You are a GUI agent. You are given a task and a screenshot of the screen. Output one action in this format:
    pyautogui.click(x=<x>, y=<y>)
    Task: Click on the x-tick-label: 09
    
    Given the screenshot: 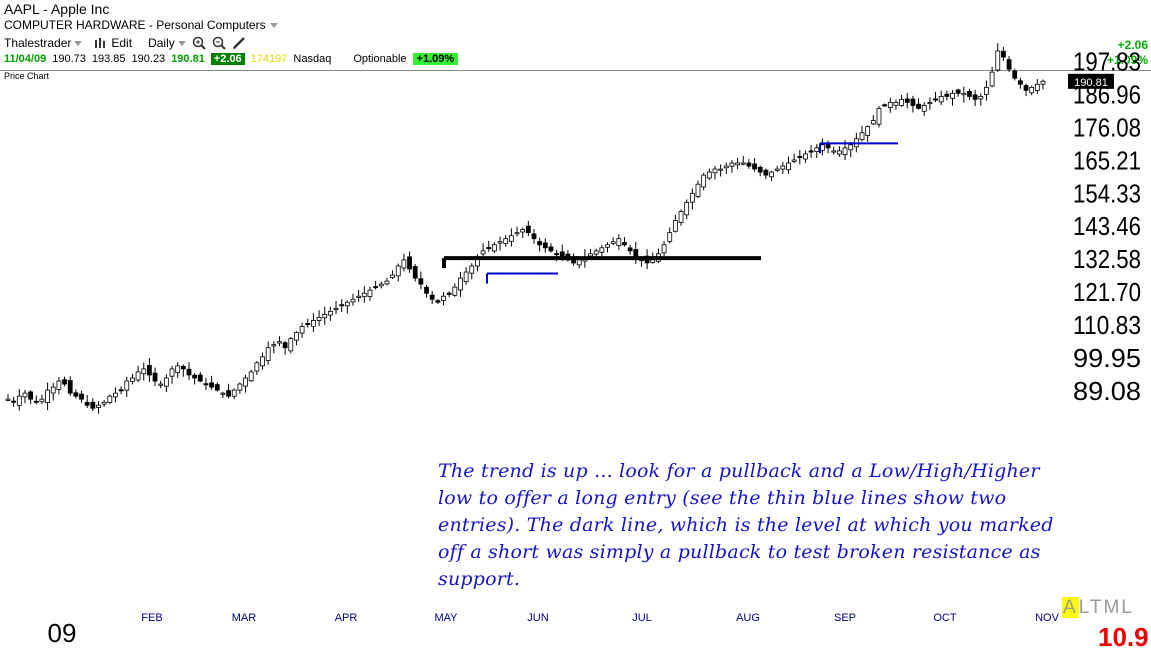 What is the action you would take?
    pyautogui.click(x=62, y=632)
    